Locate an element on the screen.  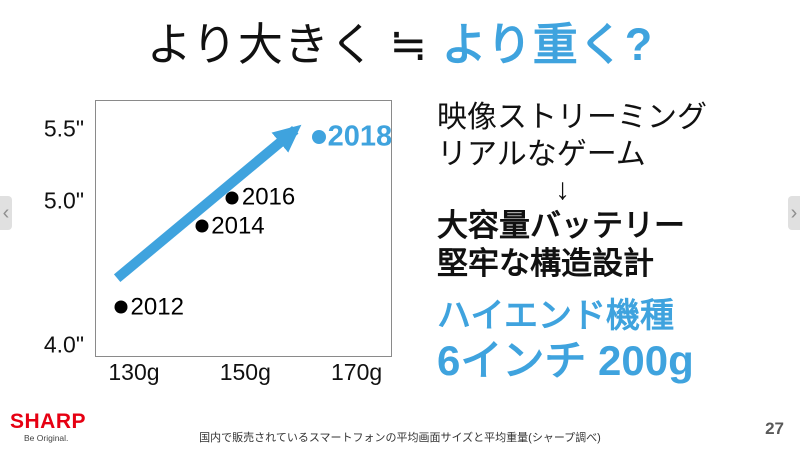
slide-title: より大きく ≒ より重く? is located at coordinates (400, 40).